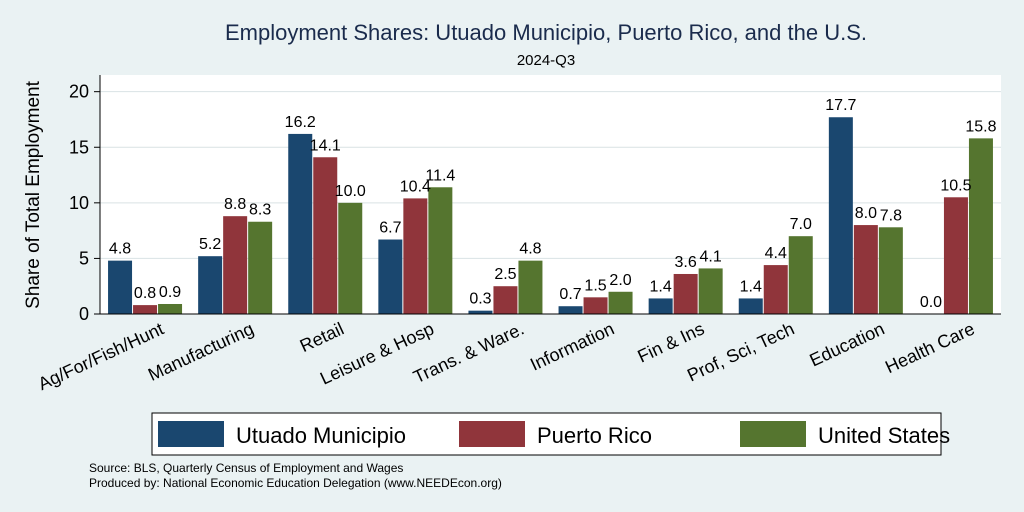  Describe the element at coordinates (891, 215) in the screenshot. I see `data-label: 7.8` at that location.